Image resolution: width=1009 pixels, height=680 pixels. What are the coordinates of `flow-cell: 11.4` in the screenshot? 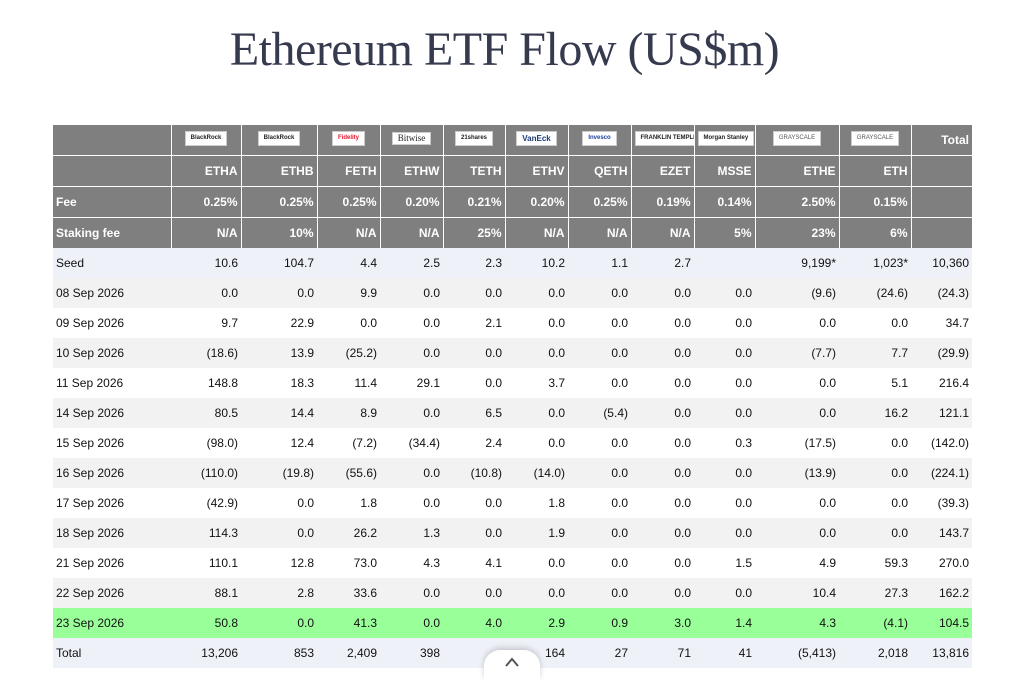 It's located at (365, 383).